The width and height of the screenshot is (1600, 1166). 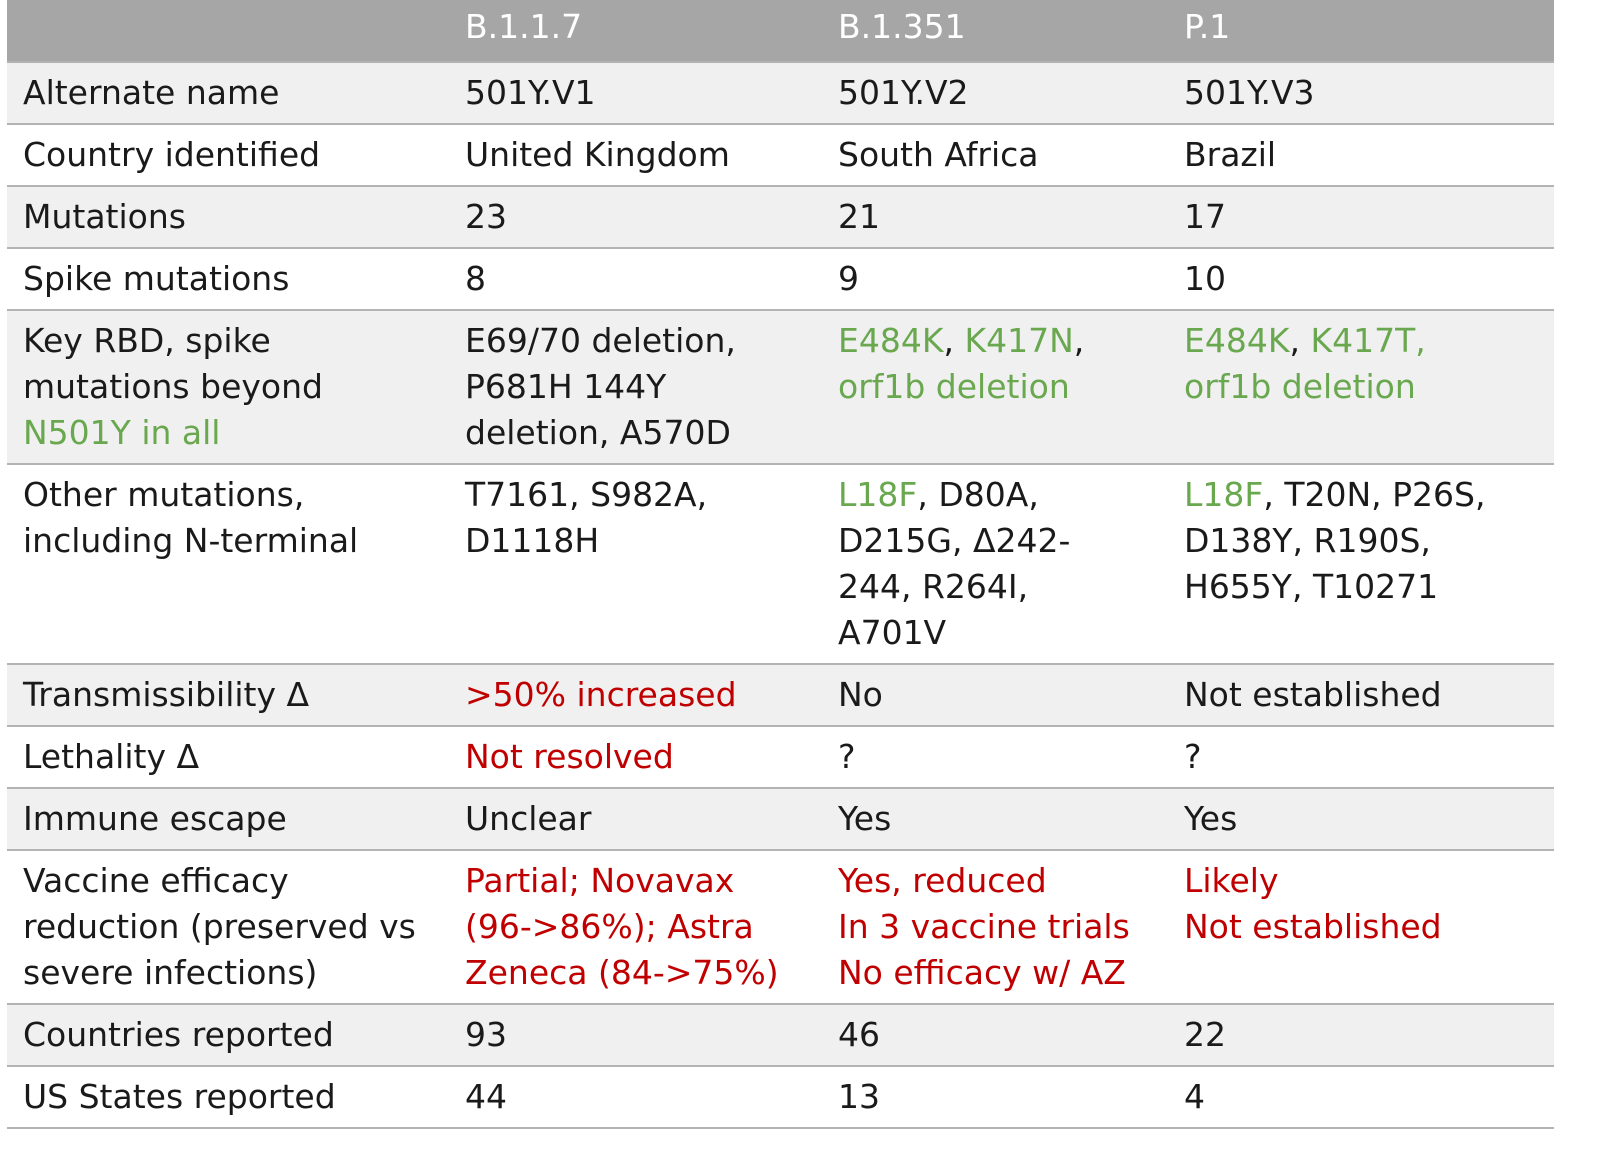 I want to click on row-label: Immune escape, so click(x=228, y=818).